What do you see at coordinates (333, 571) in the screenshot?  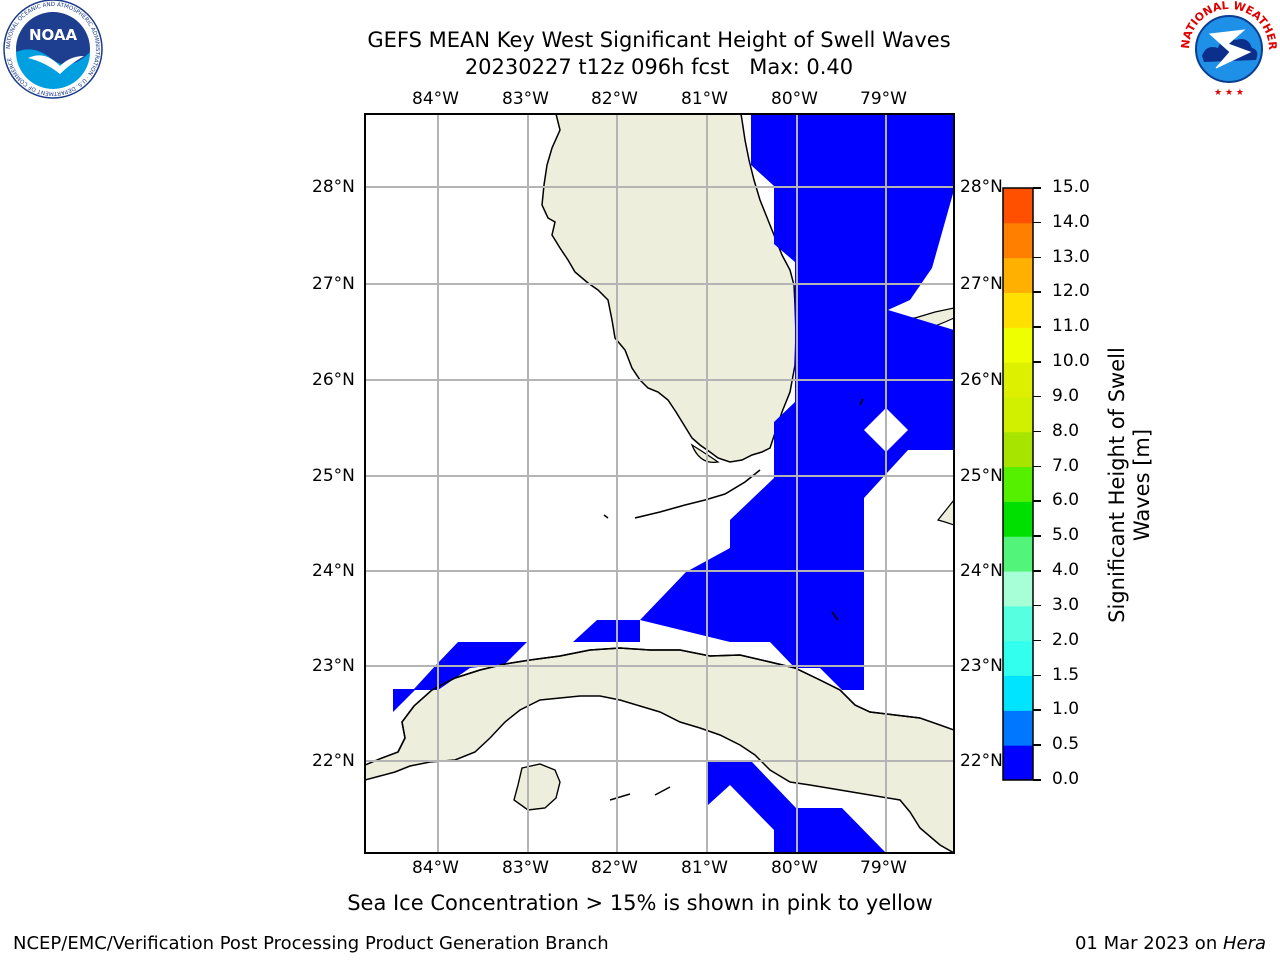 I see `lat-label-left: 24°N` at bounding box center [333, 571].